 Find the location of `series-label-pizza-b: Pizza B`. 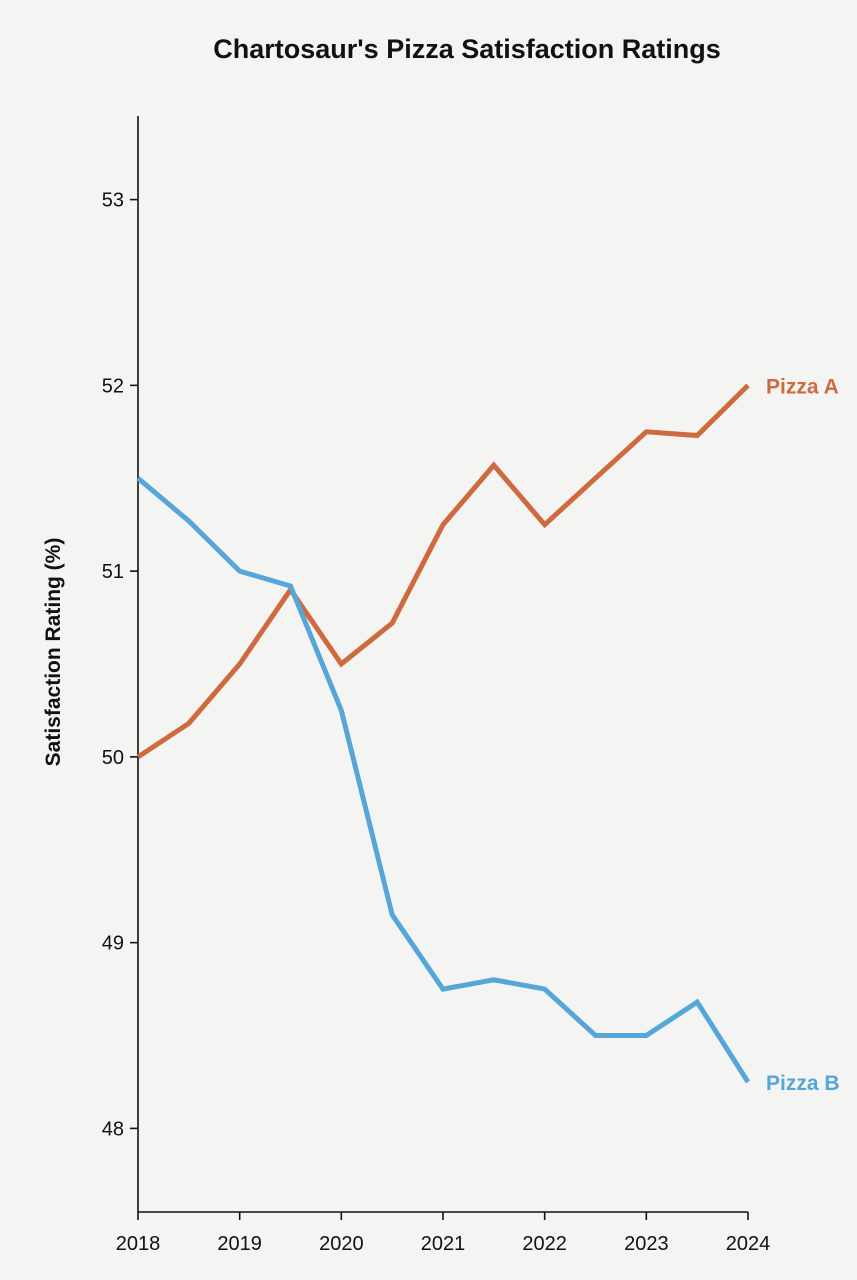

series-label-pizza-b: Pizza B is located at coordinates (803, 1083).